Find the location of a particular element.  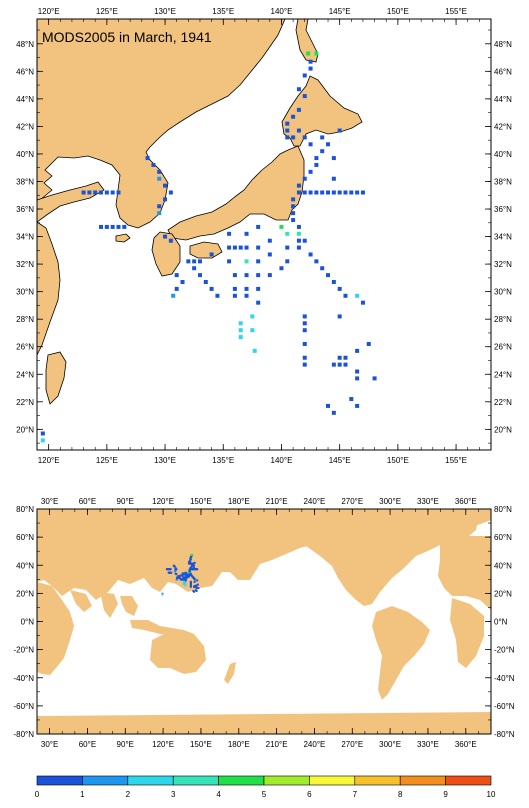

lat-tick-label-left: 40°N is located at coordinates (25, 154).